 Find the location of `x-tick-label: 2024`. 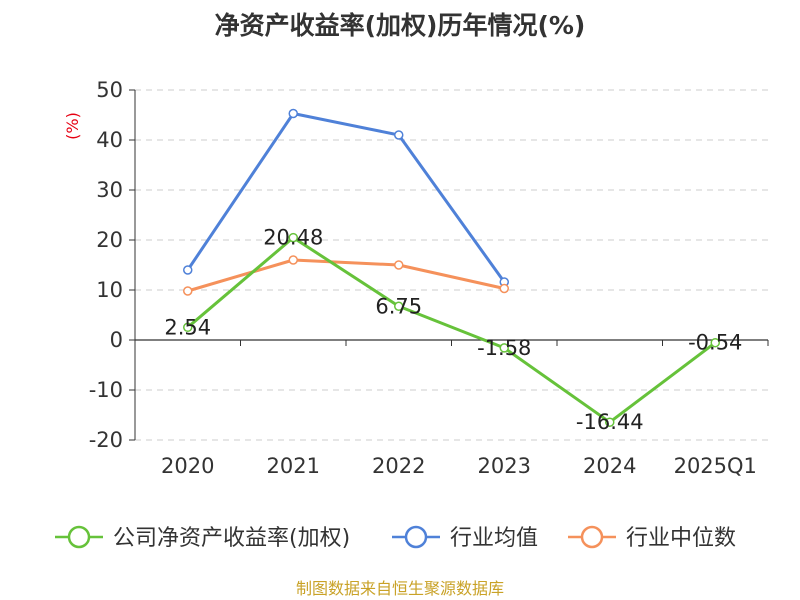

x-tick-label: 2024 is located at coordinates (609, 466).